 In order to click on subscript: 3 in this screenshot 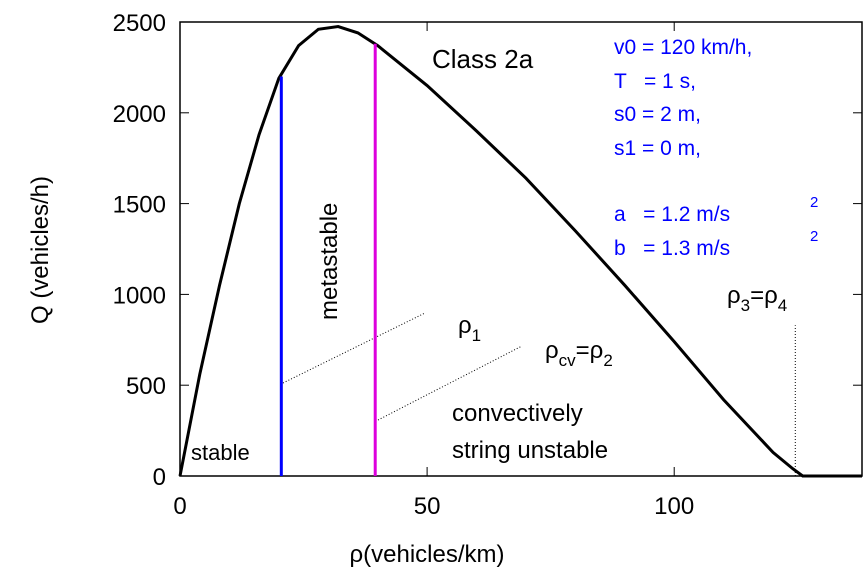, I will do `click(745, 305)`.